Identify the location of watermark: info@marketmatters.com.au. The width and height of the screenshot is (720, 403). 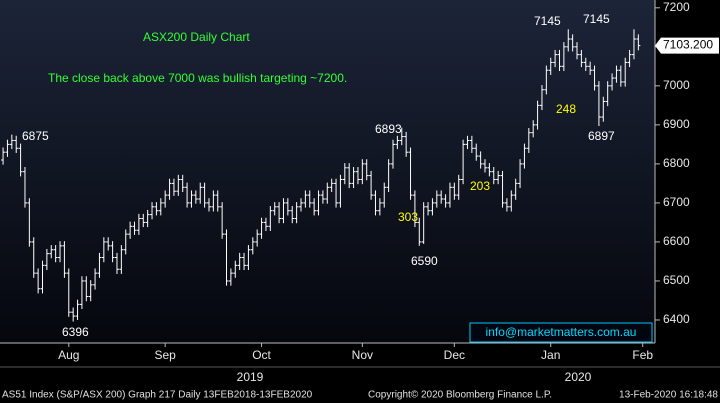
(561, 332).